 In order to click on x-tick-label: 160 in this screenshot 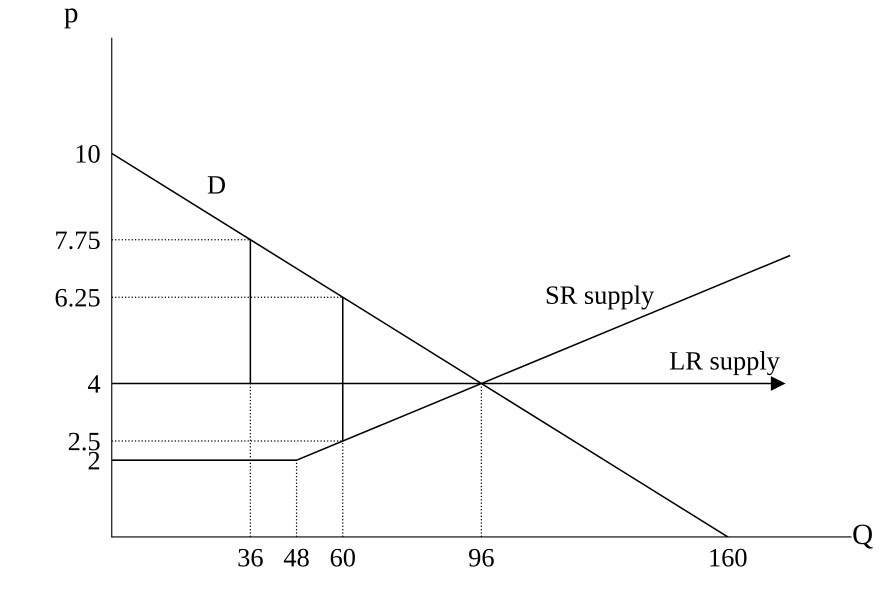, I will do `click(728, 557)`.